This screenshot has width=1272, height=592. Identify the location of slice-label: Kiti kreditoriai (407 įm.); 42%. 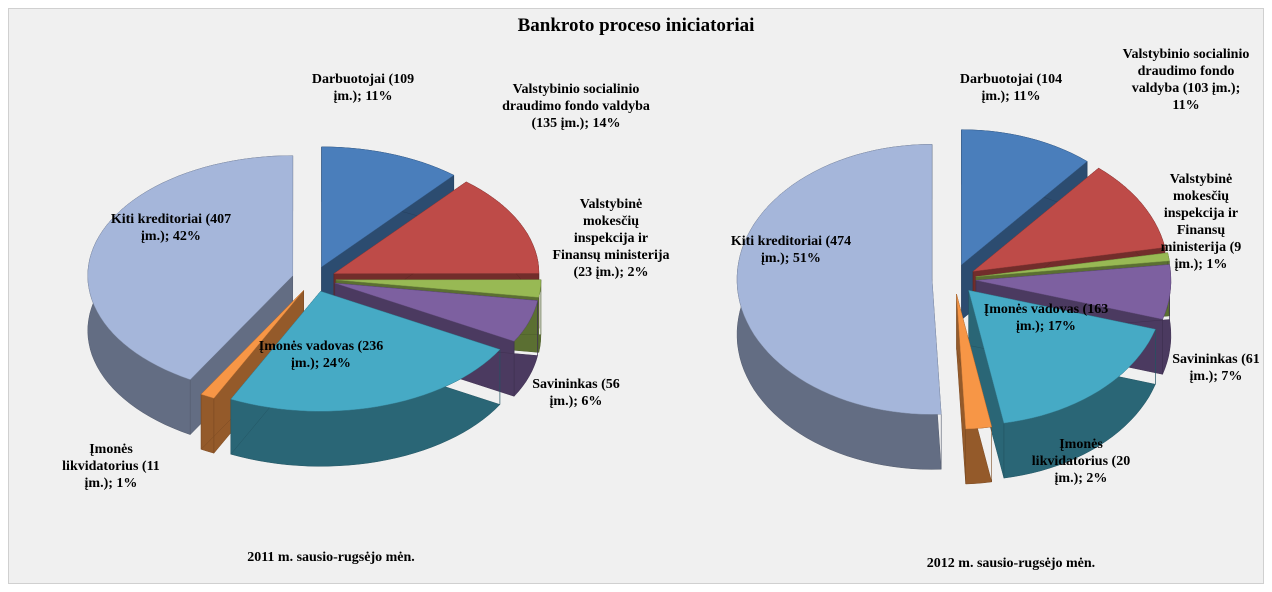
(171, 228).